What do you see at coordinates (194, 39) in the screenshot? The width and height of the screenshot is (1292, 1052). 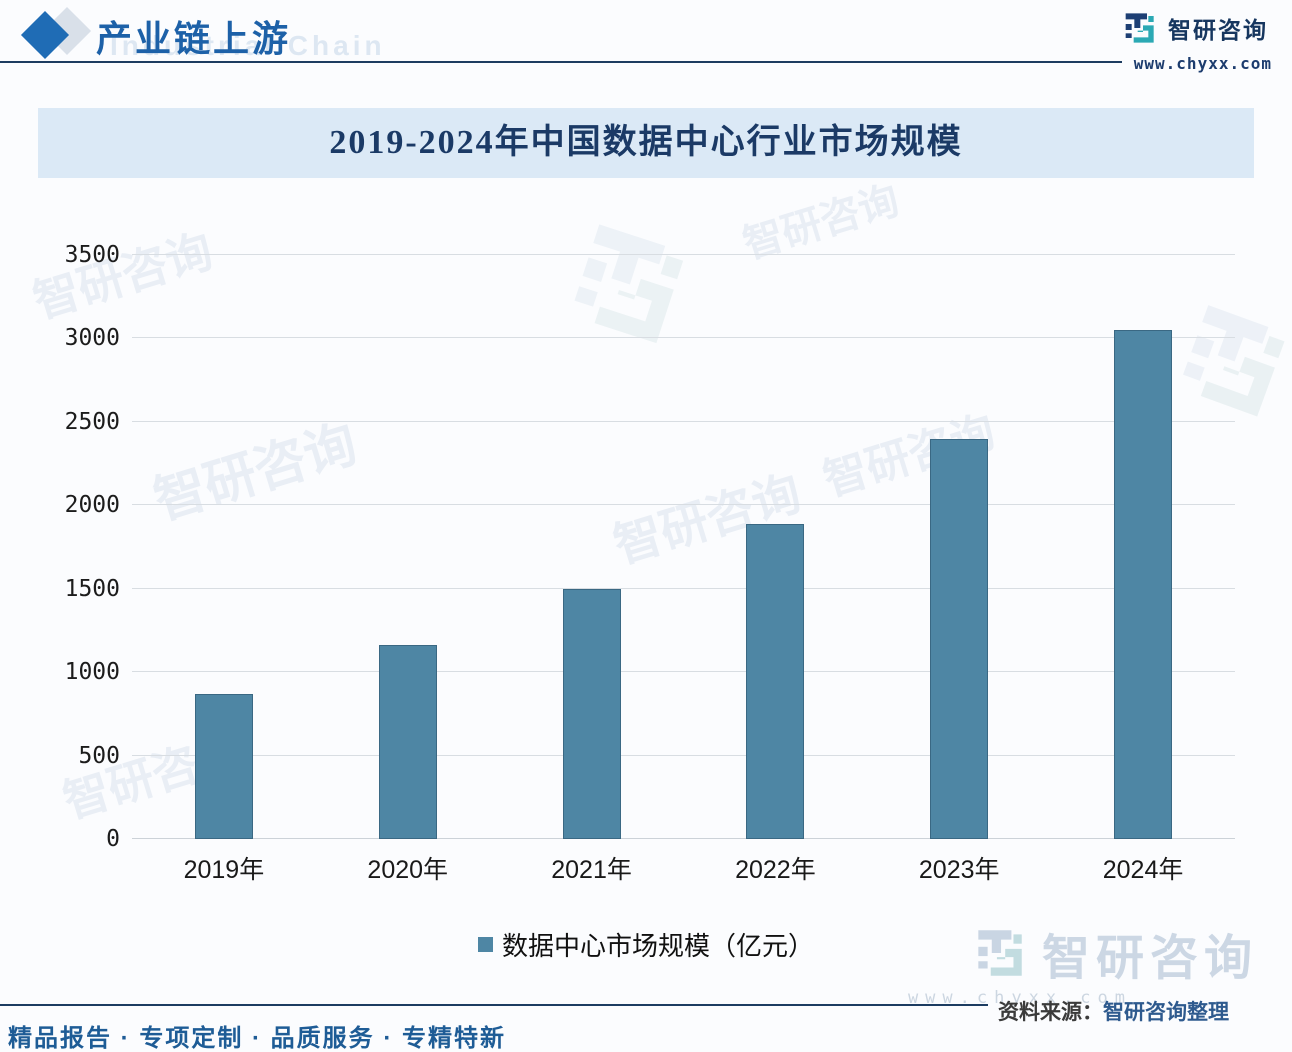 I see `section-title: 产业链上游` at bounding box center [194, 39].